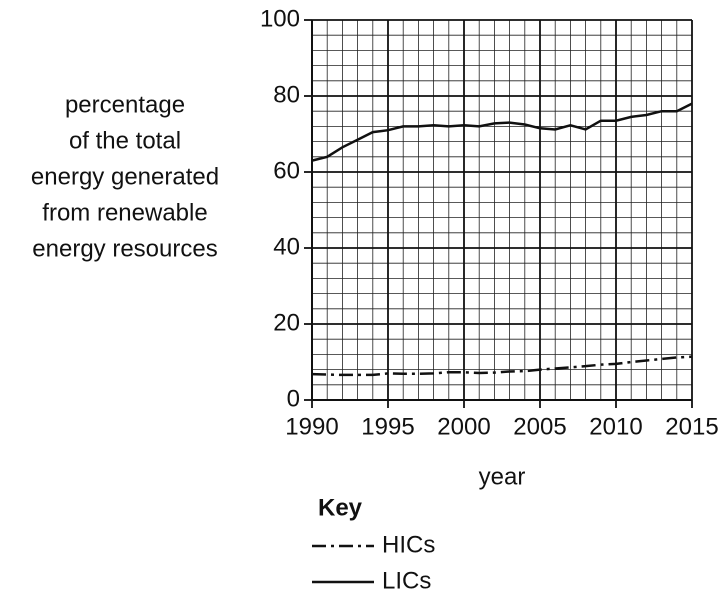 This screenshot has width=728, height=596. I want to click on x-tick-label: 2010, so click(615, 426).